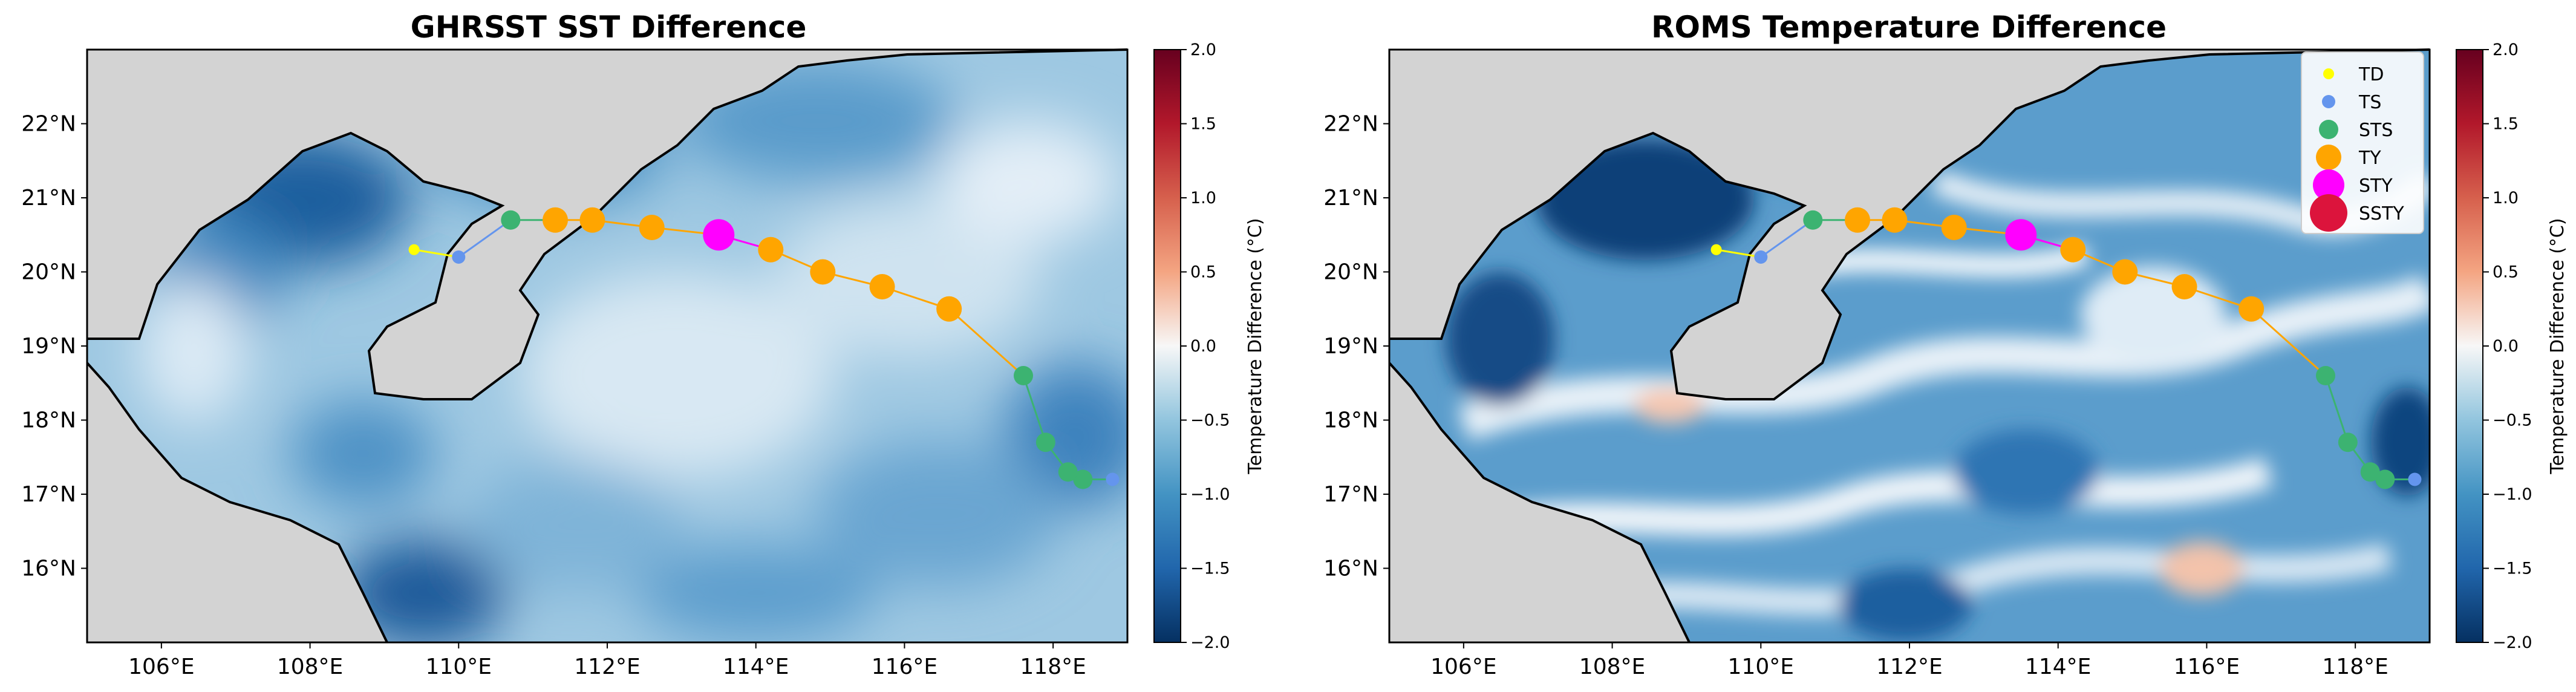 The width and height of the screenshot is (2576, 692). I want to click on colorbar-tick-label: −0.5, so click(2512, 420).